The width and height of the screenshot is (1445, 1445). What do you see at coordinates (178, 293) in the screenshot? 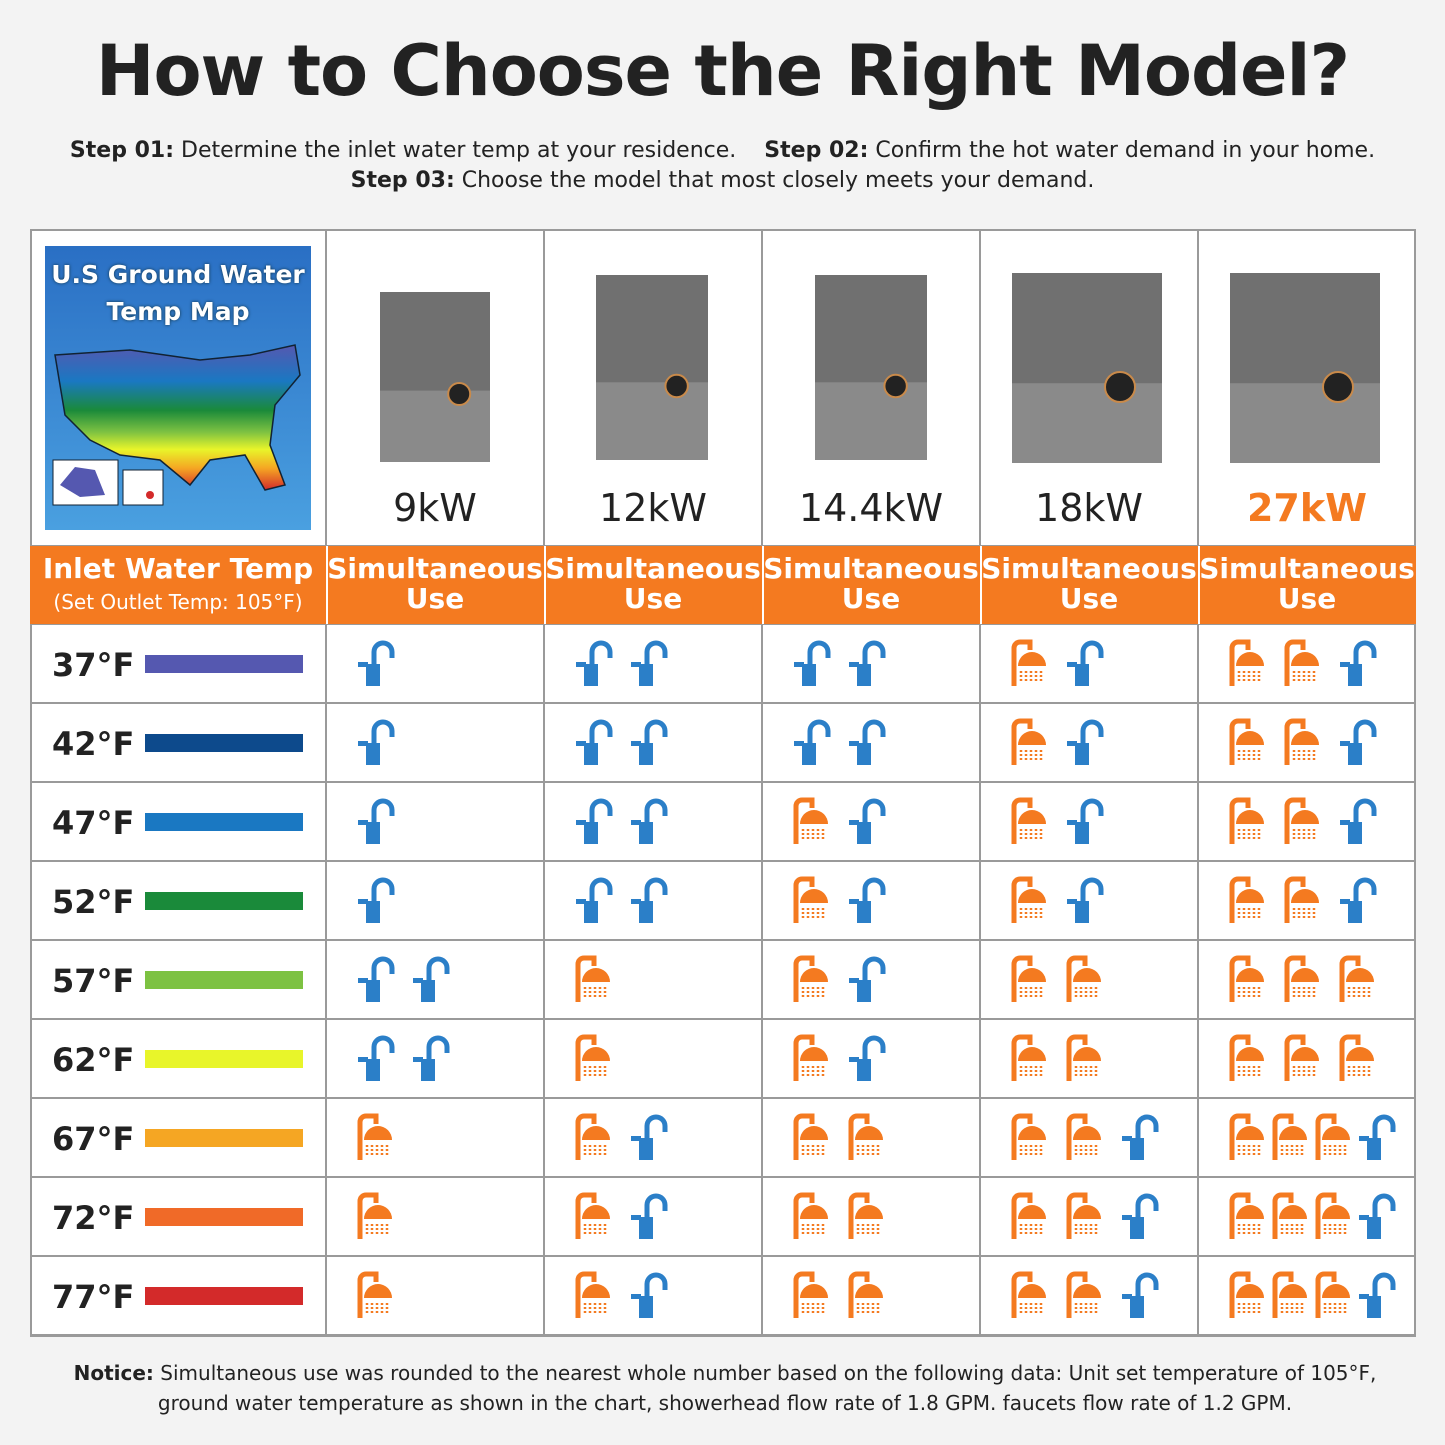
I see `map-title: U.S Ground Water Temp Map` at bounding box center [178, 293].